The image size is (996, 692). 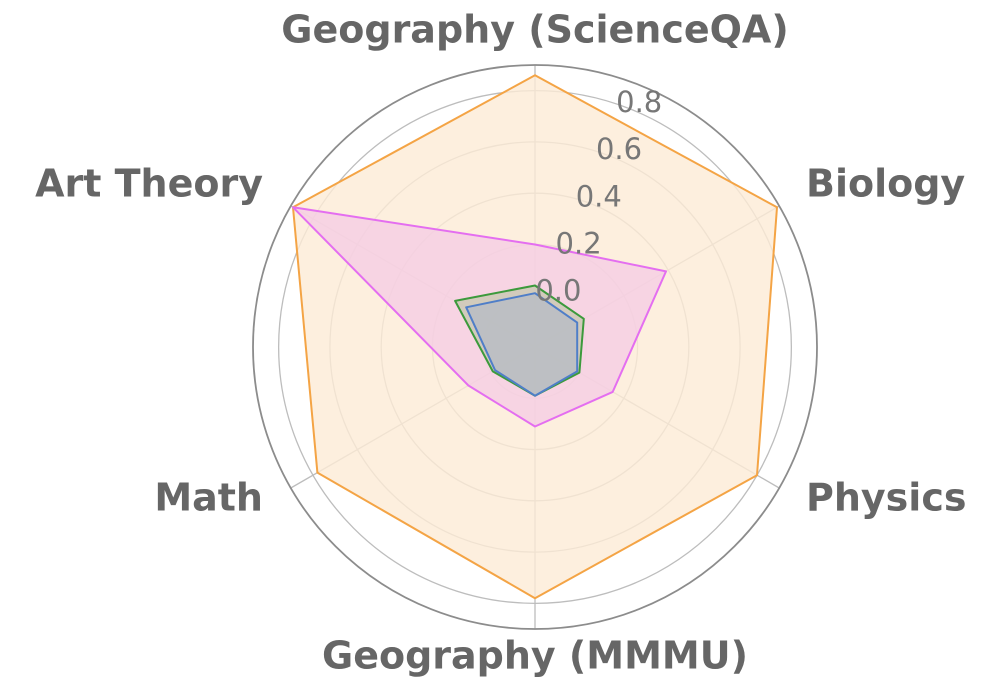 What do you see at coordinates (886, 498) in the screenshot?
I see `axis-label-physics: Physics` at bounding box center [886, 498].